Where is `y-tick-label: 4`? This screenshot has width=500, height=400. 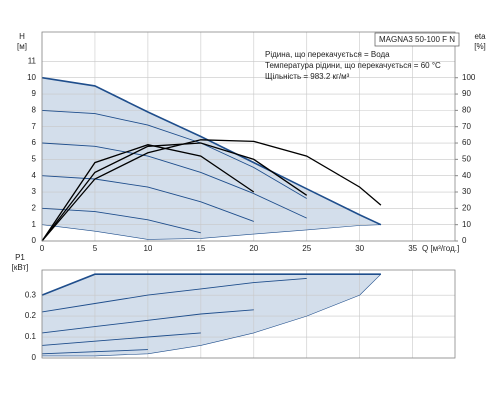 y-tick-label: 4 is located at coordinates (34, 175).